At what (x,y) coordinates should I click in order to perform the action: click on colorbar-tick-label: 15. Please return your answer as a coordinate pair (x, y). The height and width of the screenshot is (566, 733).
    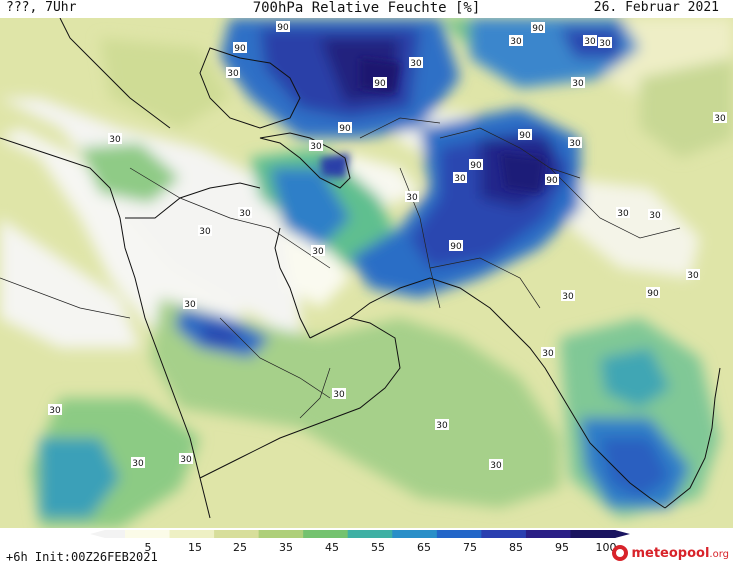
    Looking at the image, I should click on (195, 547).